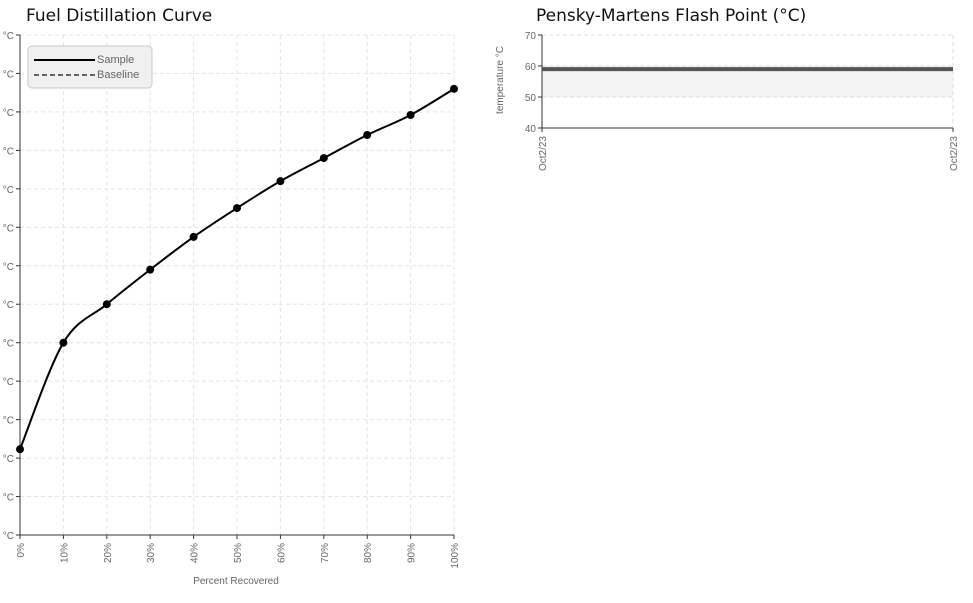  What do you see at coordinates (671, 16) in the screenshot?
I see `flash-point-chart-title: Pensky-Martens Flash Point (°C)` at bounding box center [671, 16].